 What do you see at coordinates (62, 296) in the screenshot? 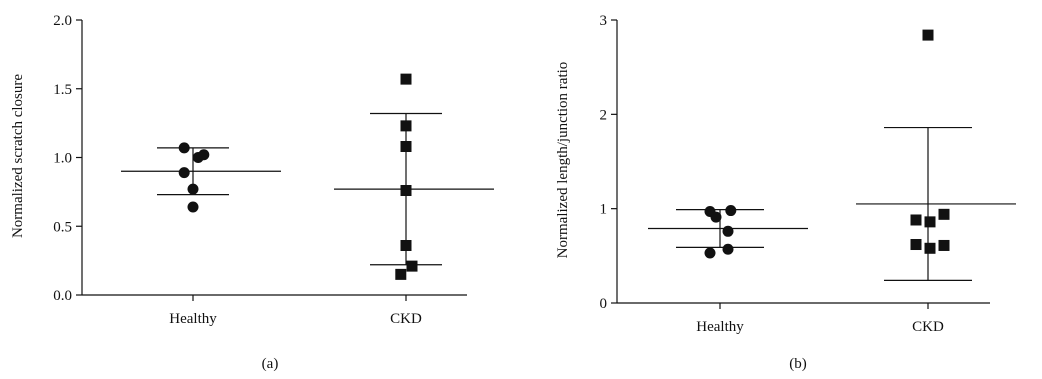
I see `panel-a-y-tick-label: 0.0` at bounding box center [62, 296].